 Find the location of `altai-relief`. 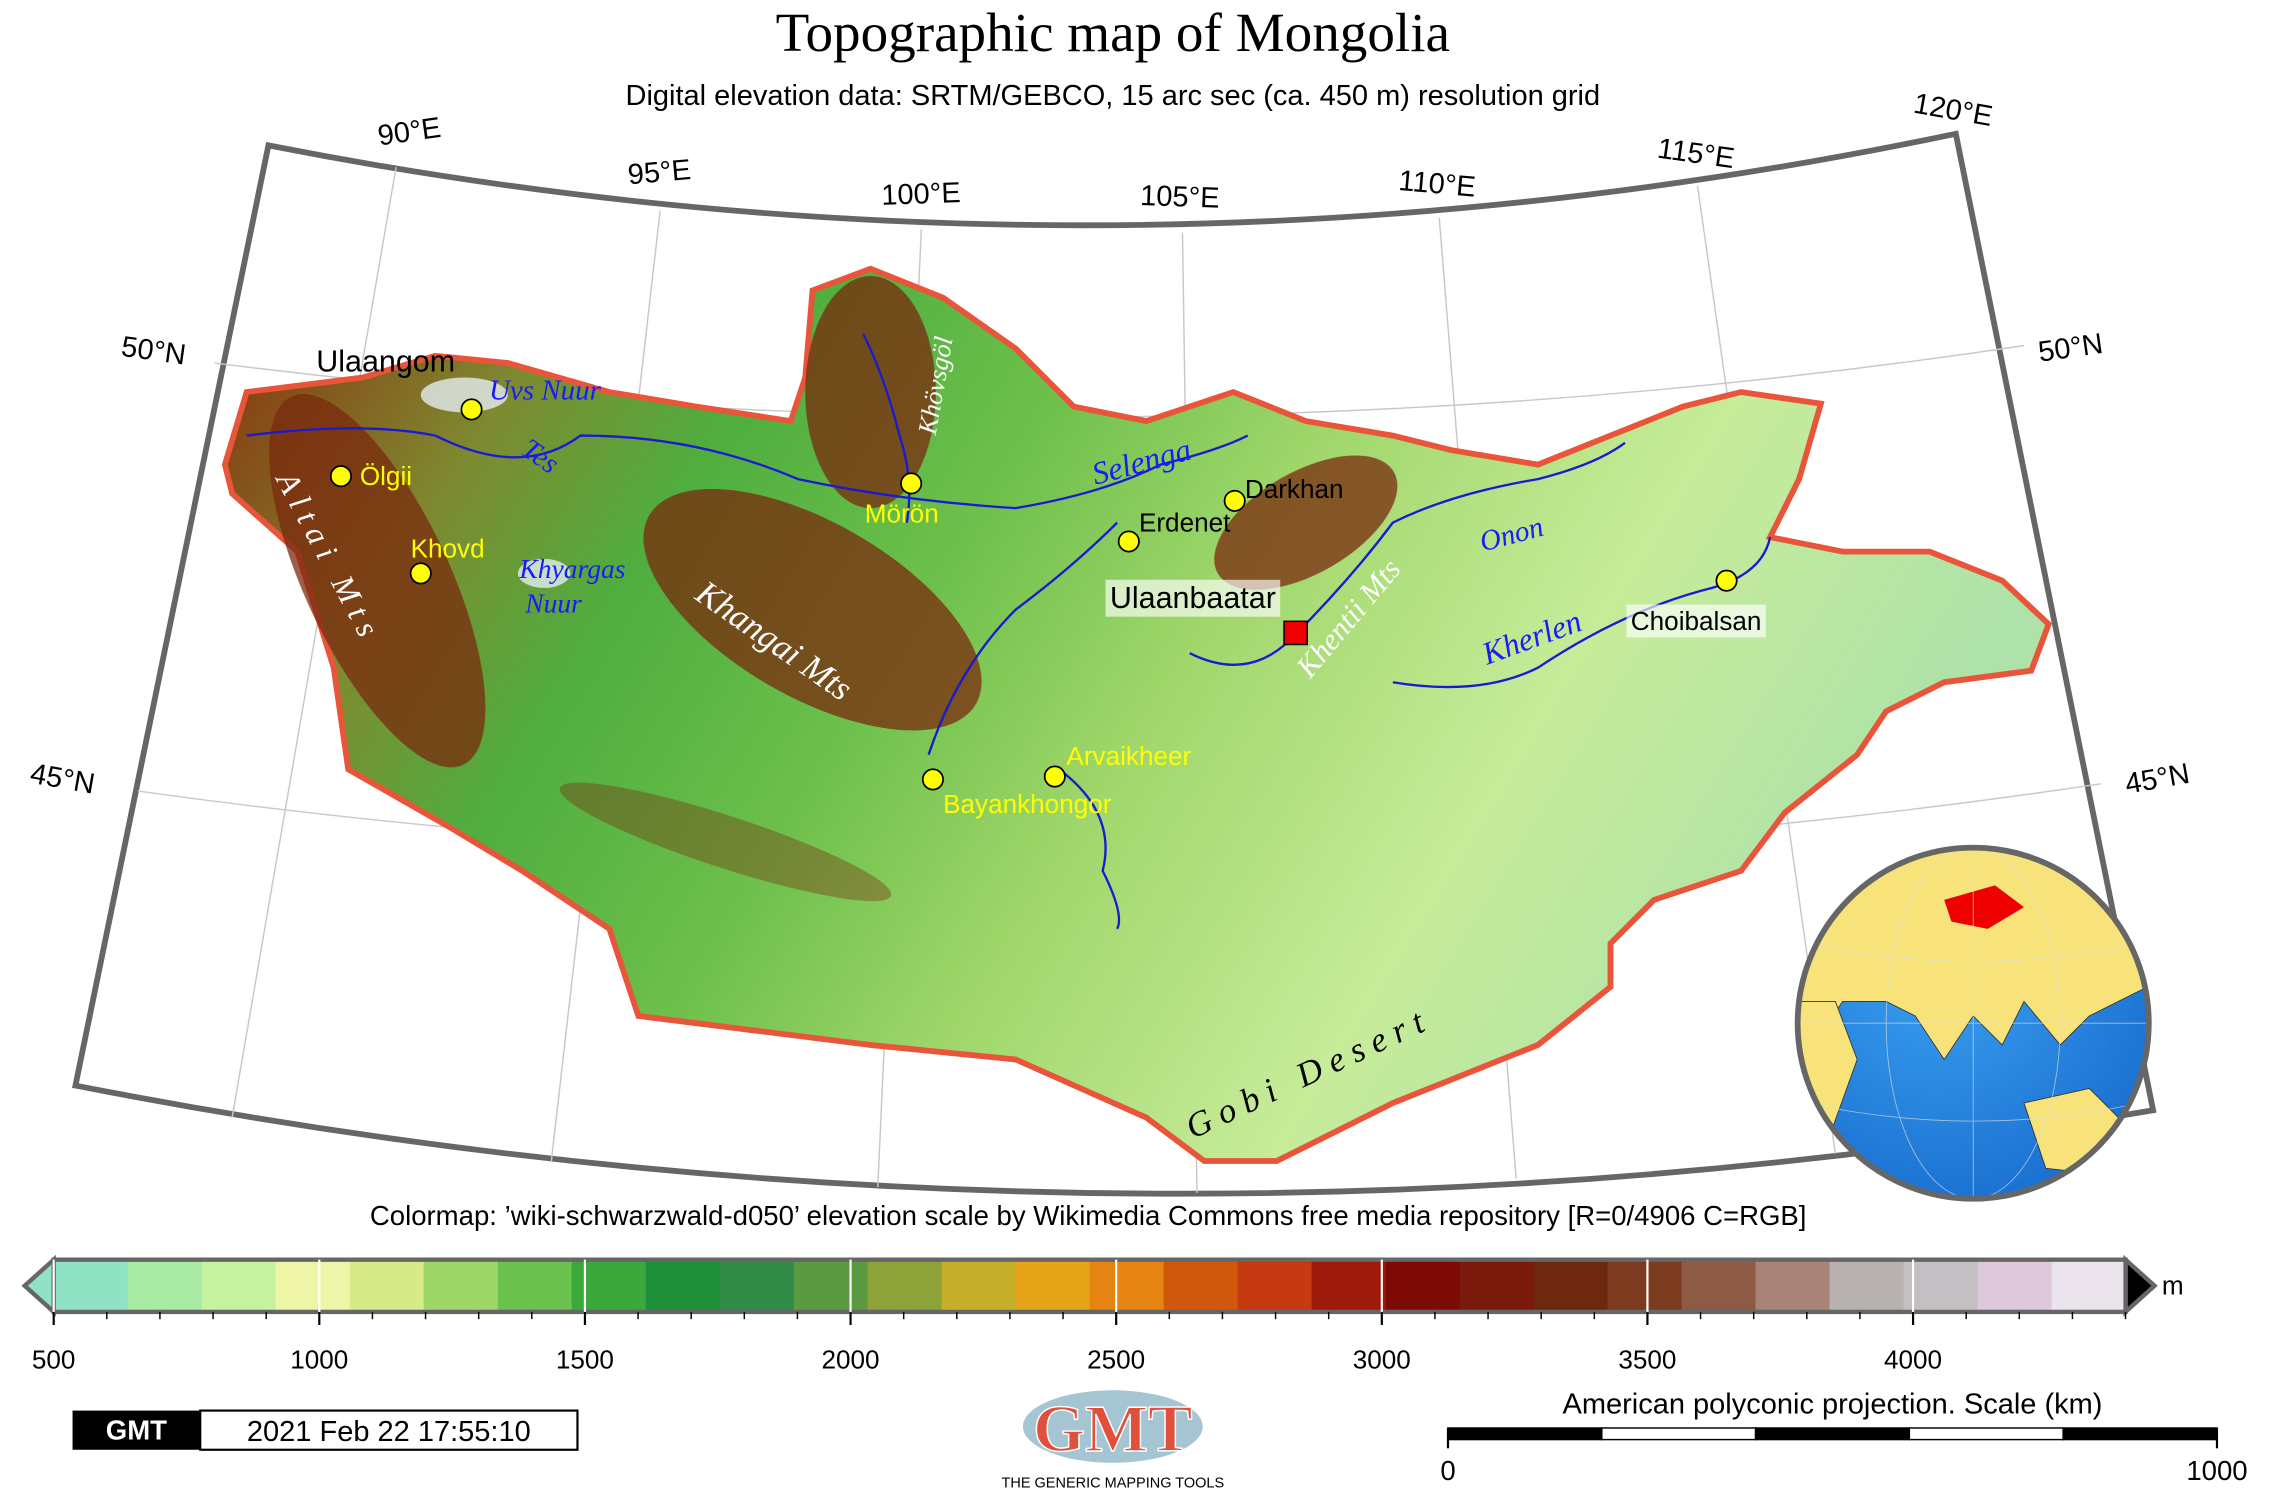

altai-relief is located at coordinates (377, 581).